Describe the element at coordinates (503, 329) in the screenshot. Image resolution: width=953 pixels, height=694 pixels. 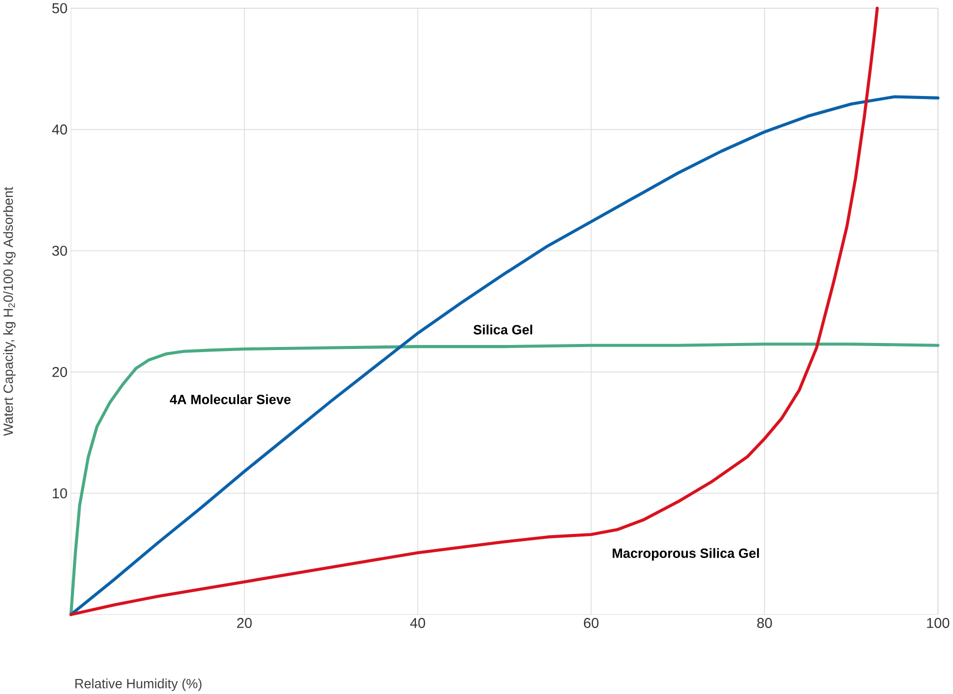
I see `series-label: Silica Gel` at that location.